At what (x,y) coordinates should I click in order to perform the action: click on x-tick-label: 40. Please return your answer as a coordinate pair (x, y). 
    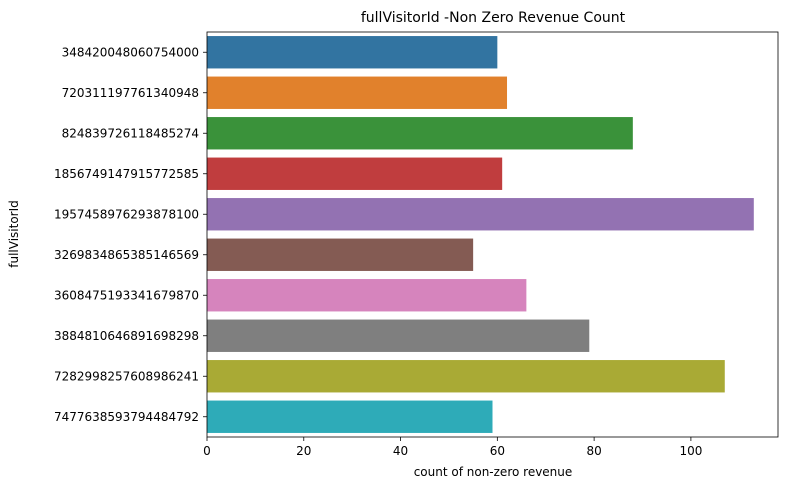
    Looking at the image, I should click on (400, 451).